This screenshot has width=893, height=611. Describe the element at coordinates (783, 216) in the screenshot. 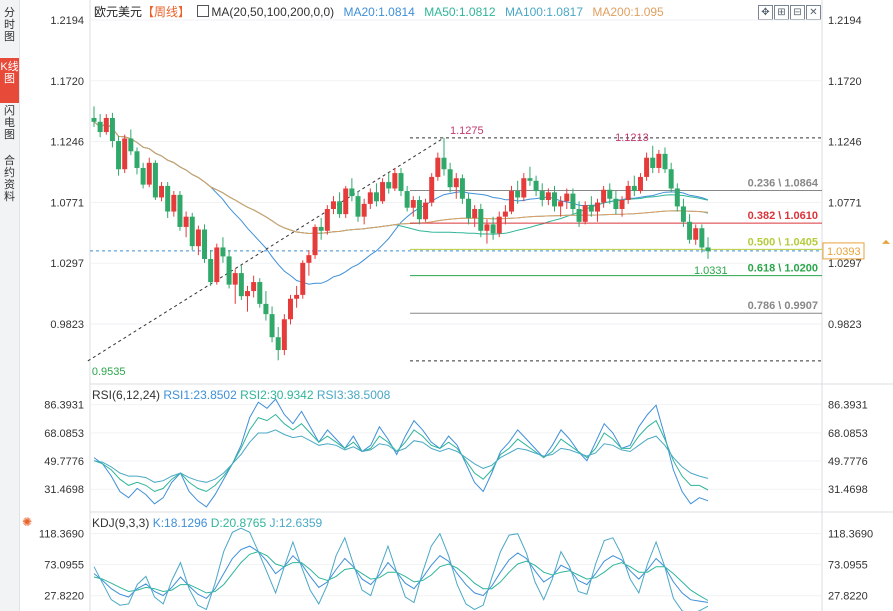

I see `fib-level-label: 0.382 \ 1.0610` at that location.